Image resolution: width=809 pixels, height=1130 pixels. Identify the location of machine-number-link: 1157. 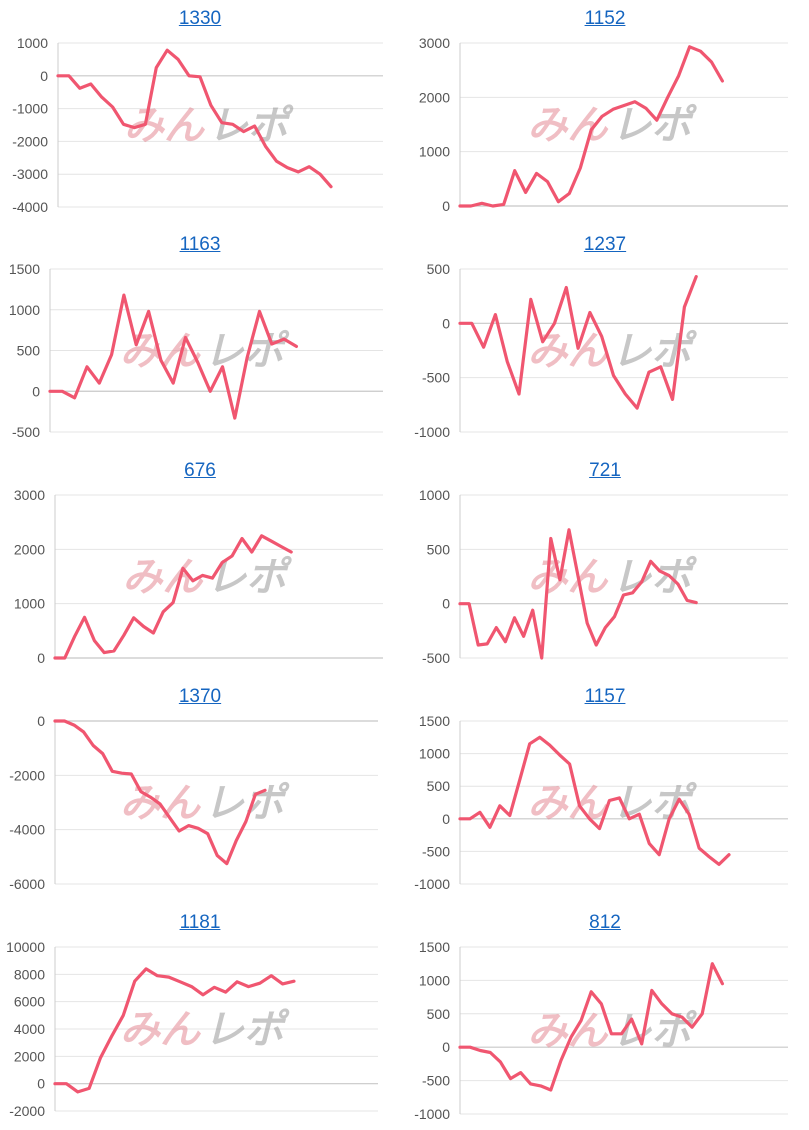
(605, 696).